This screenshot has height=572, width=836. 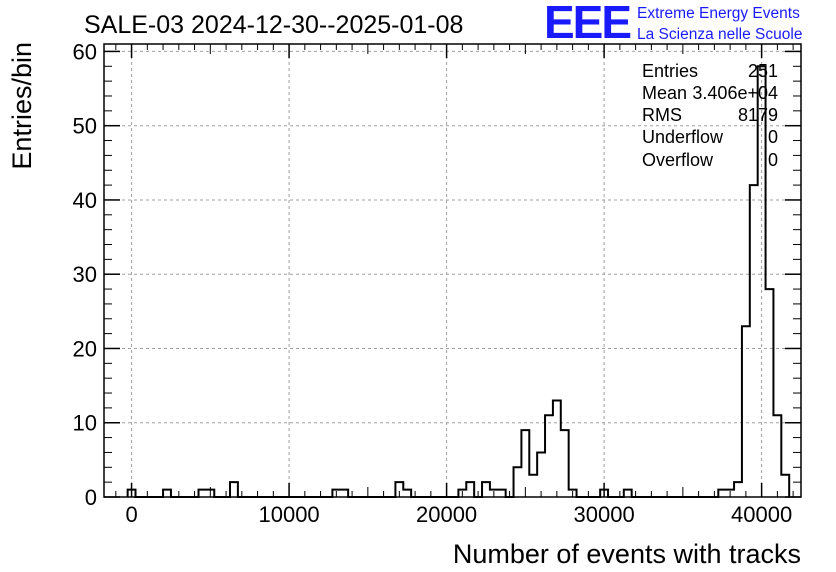 What do you see at coordinates (758, 115) in the screenshot?
I see `stats-rms-value: 8179` at bounding box center [758, 115].